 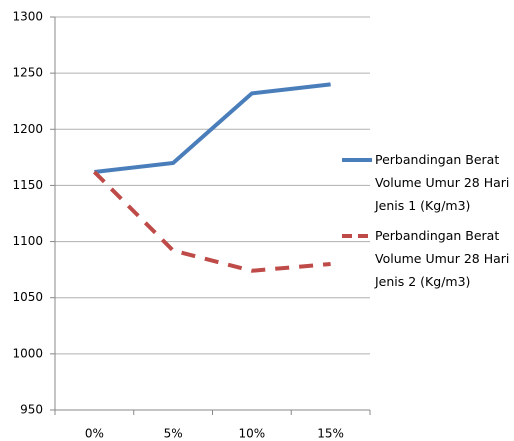 What do you see at coordinates (173, 434) in the screenshot?
I see `x-tick-label: 5%` at bounding box center [173, 434].